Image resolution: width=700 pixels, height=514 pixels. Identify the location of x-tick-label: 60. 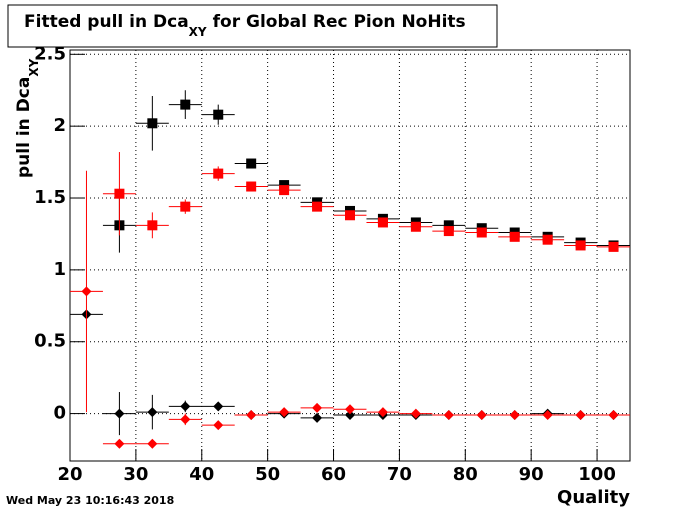
(333, 474).